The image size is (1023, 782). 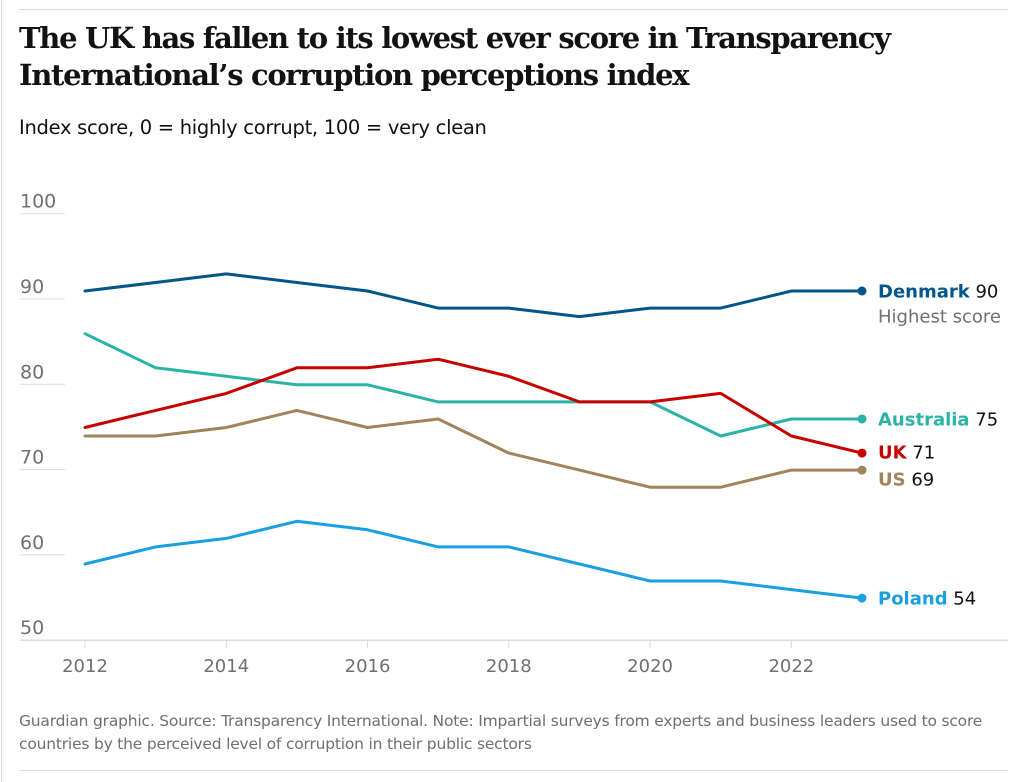 I want to click on series-name-australia: Australia, so click(x=924, y=419).